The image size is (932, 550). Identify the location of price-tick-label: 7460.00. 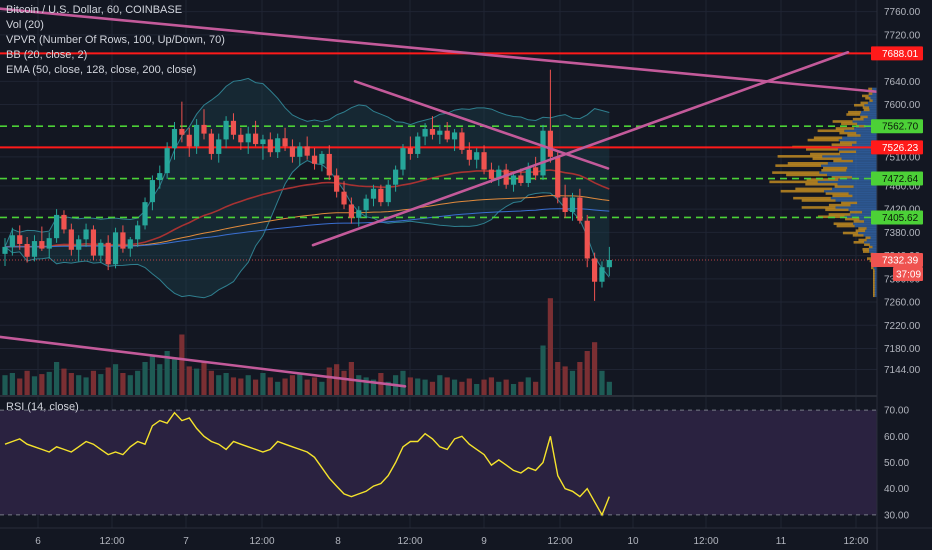
(902, 186).